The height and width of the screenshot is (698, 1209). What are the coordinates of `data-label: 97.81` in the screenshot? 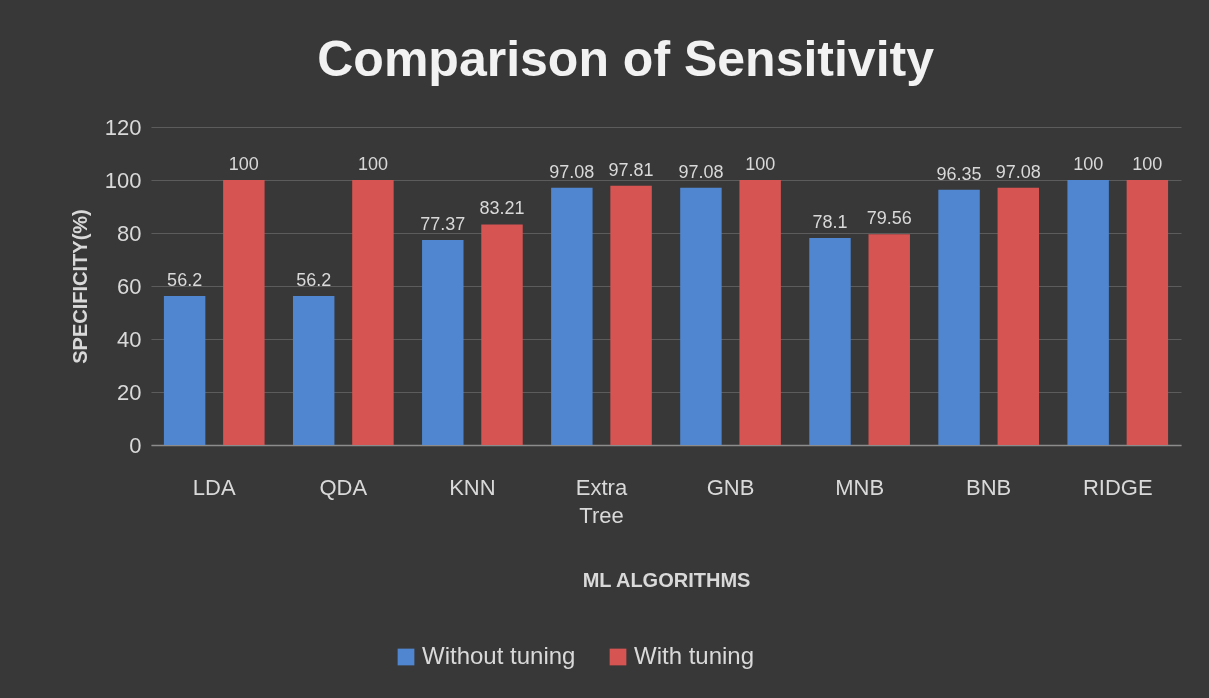 It's located at (631, 169).